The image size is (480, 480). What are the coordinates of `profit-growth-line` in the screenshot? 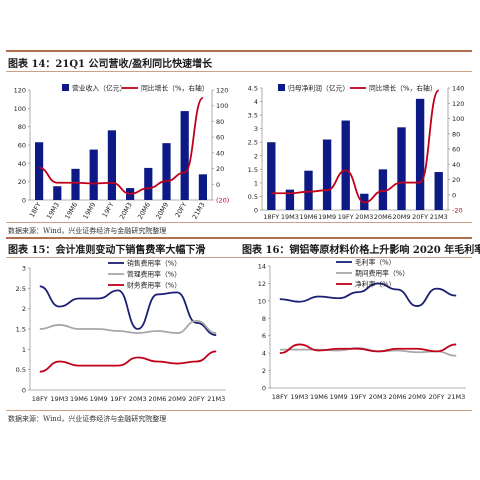 It's located at (355, 146).